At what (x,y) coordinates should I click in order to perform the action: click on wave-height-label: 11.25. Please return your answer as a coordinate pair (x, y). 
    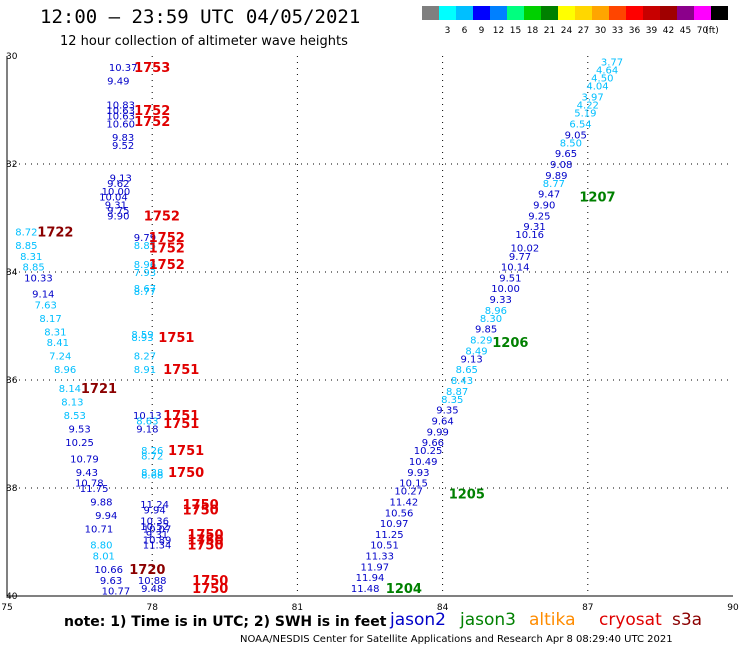
    Looking at the image, I should click on (389, 535).